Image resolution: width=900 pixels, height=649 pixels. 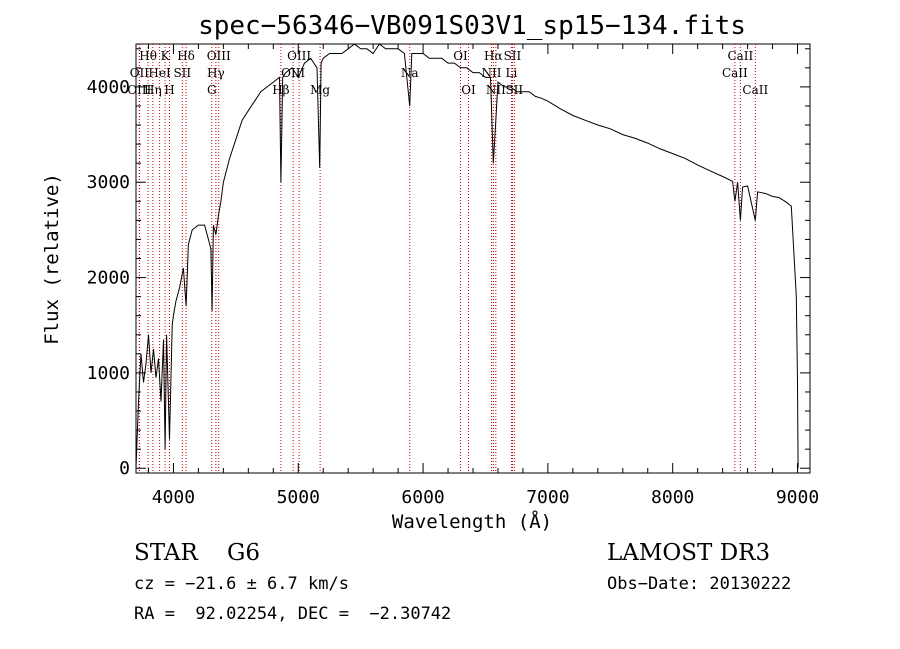 I want to click on object-type: STAR G6, so click(x=197, y=553).